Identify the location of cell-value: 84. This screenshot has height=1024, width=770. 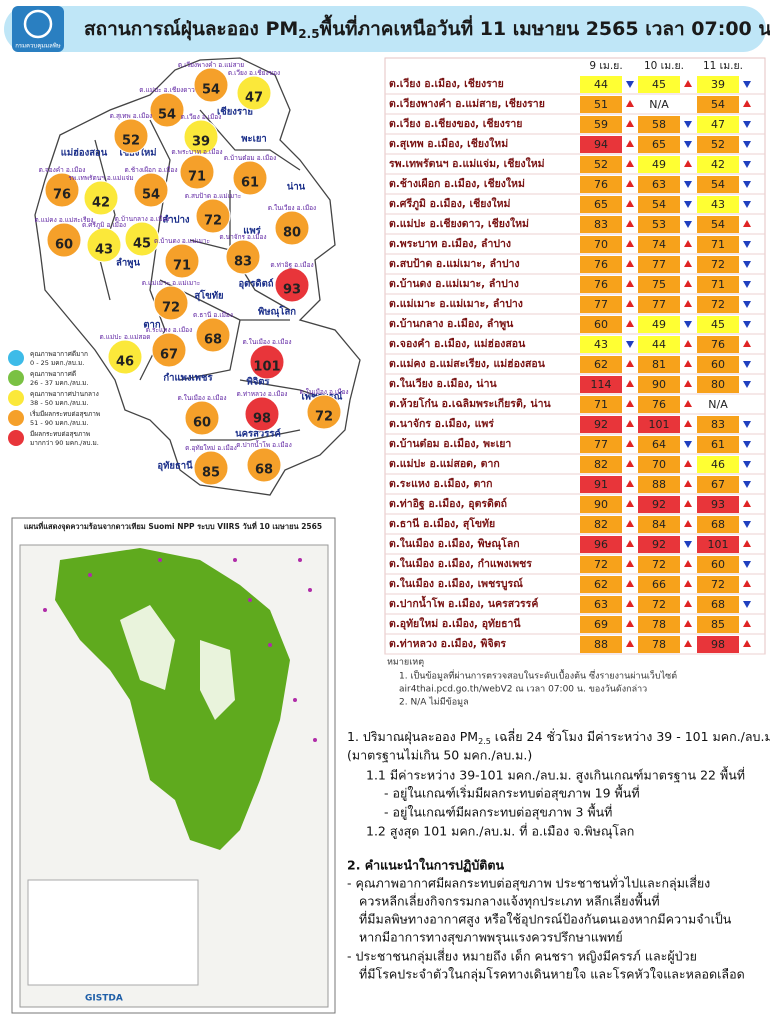
(659, 524).